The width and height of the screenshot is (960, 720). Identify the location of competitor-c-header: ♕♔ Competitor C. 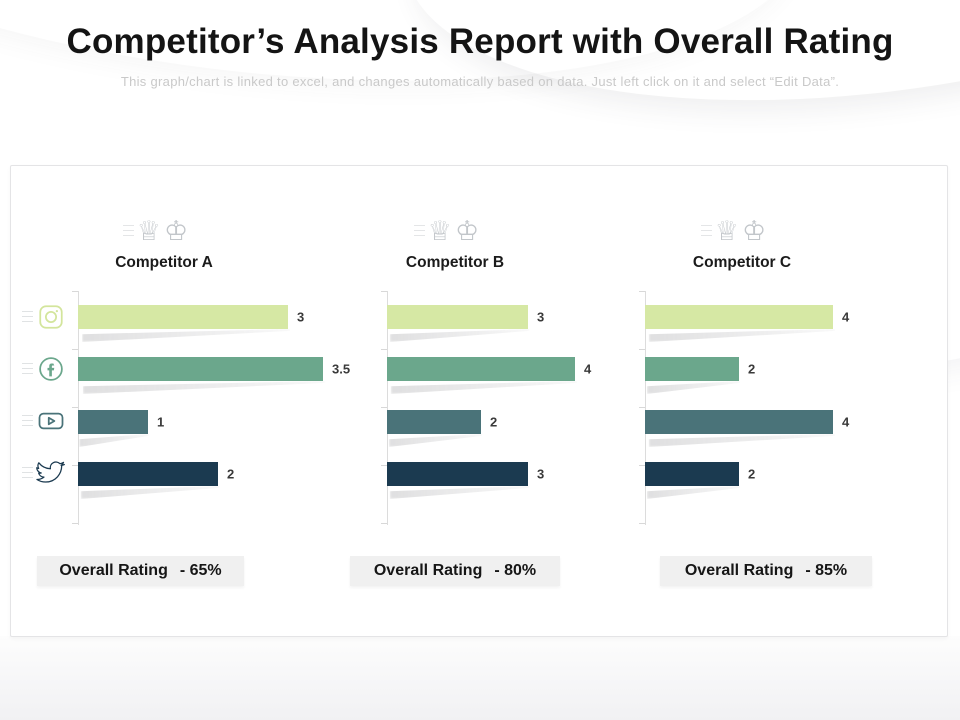
(742, 244).